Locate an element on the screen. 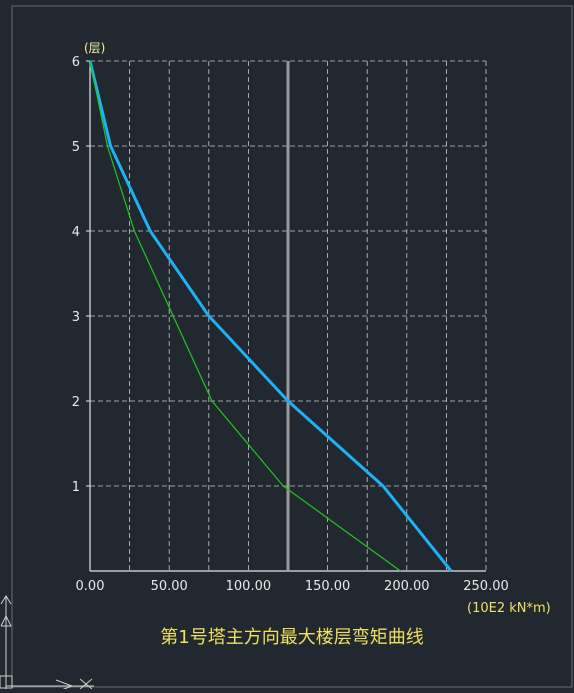 This screenshot has width=574, height=693. chart-title: 第1号塔主方向最大楼层弯矩曲线 is located at coordinates (291, 637).